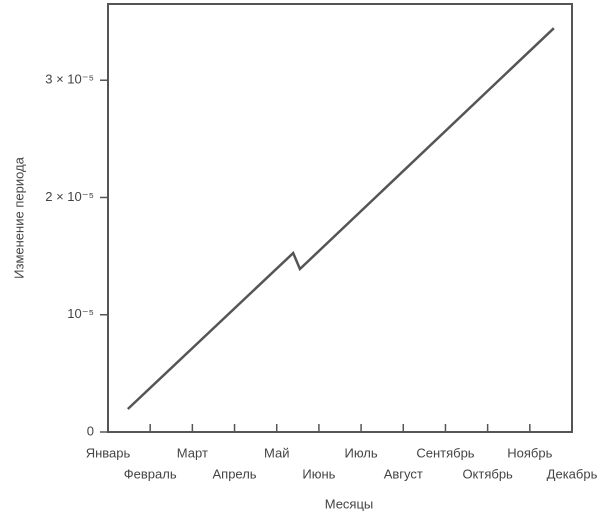  Describe the element at coordinates (18, 217) in the screenshot. I see `y-axis-label: Изменение периода` at that location.